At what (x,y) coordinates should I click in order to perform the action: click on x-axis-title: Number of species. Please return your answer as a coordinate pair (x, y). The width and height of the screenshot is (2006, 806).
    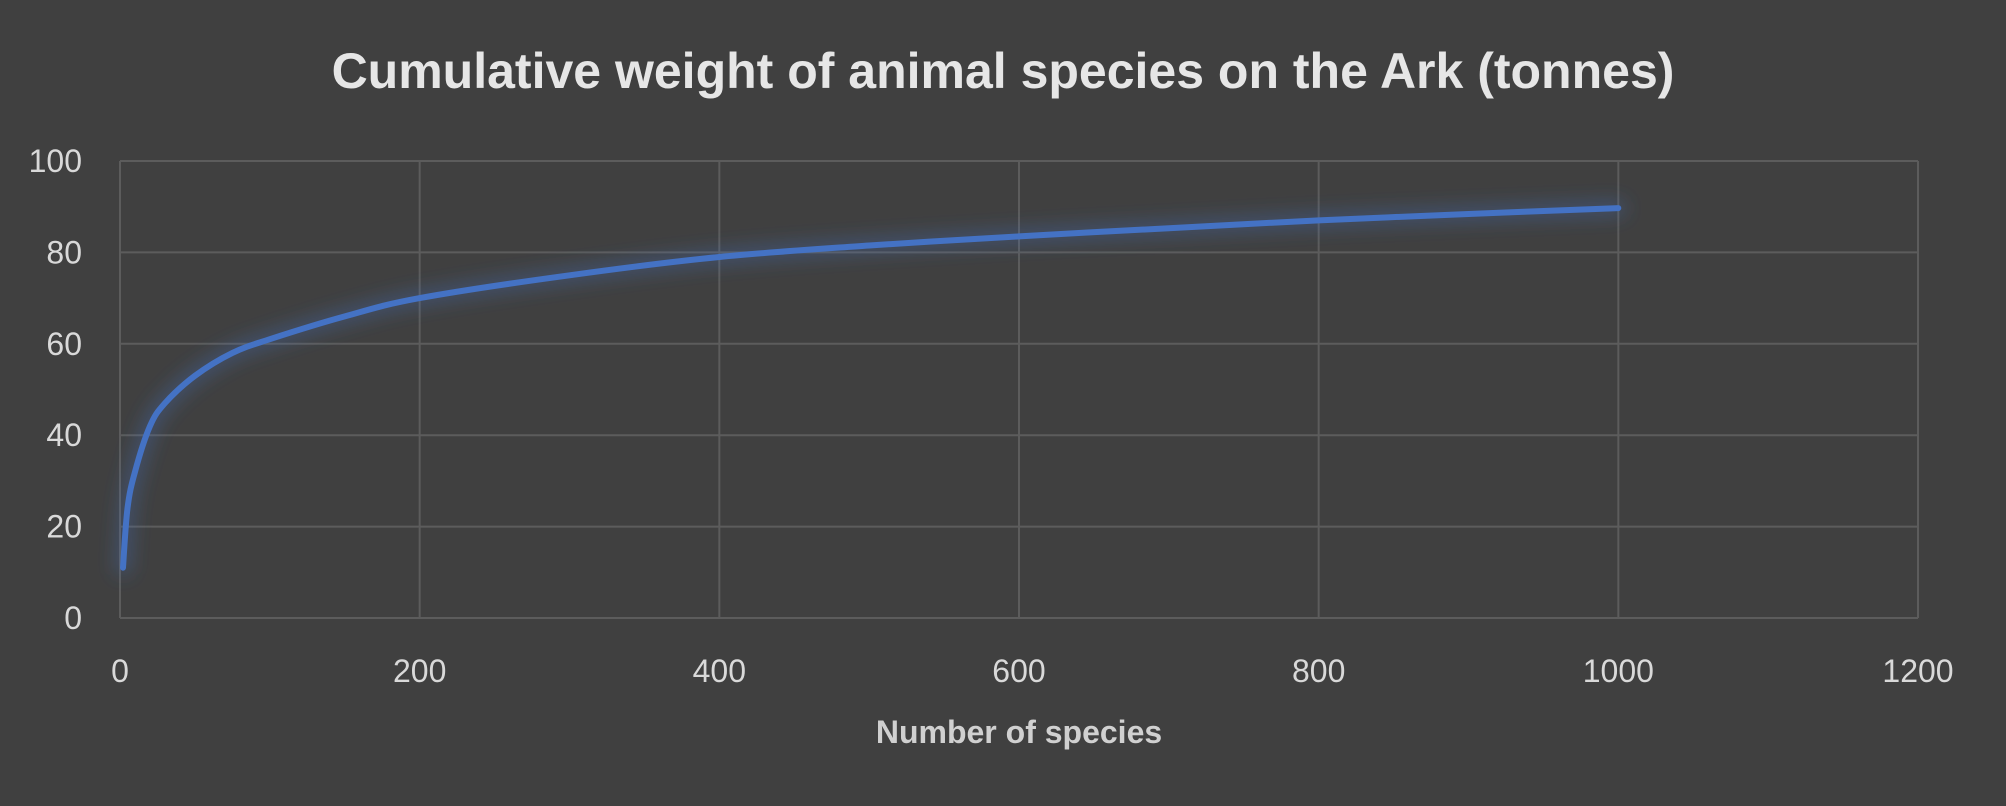
    Looking at the image, I should click on (1019, 732).